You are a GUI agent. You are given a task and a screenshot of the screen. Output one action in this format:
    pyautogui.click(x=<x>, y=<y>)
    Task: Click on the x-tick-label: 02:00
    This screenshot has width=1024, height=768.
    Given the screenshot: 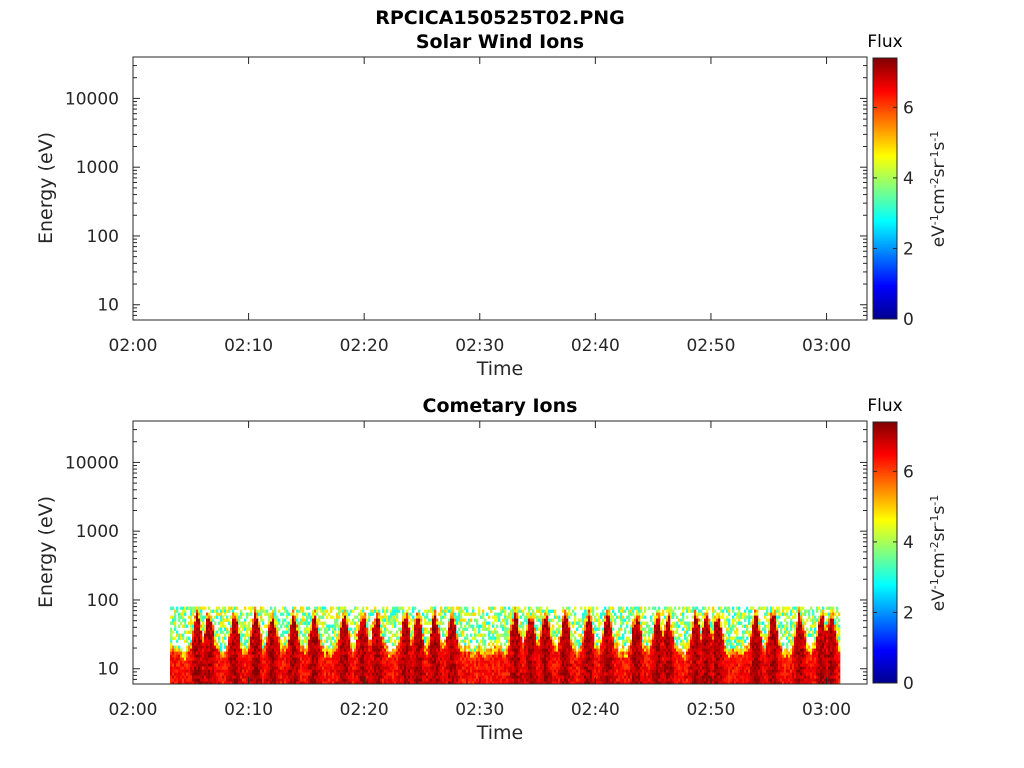 What is the action you would take?
    pyautogui.click(x=133, y=346)
    